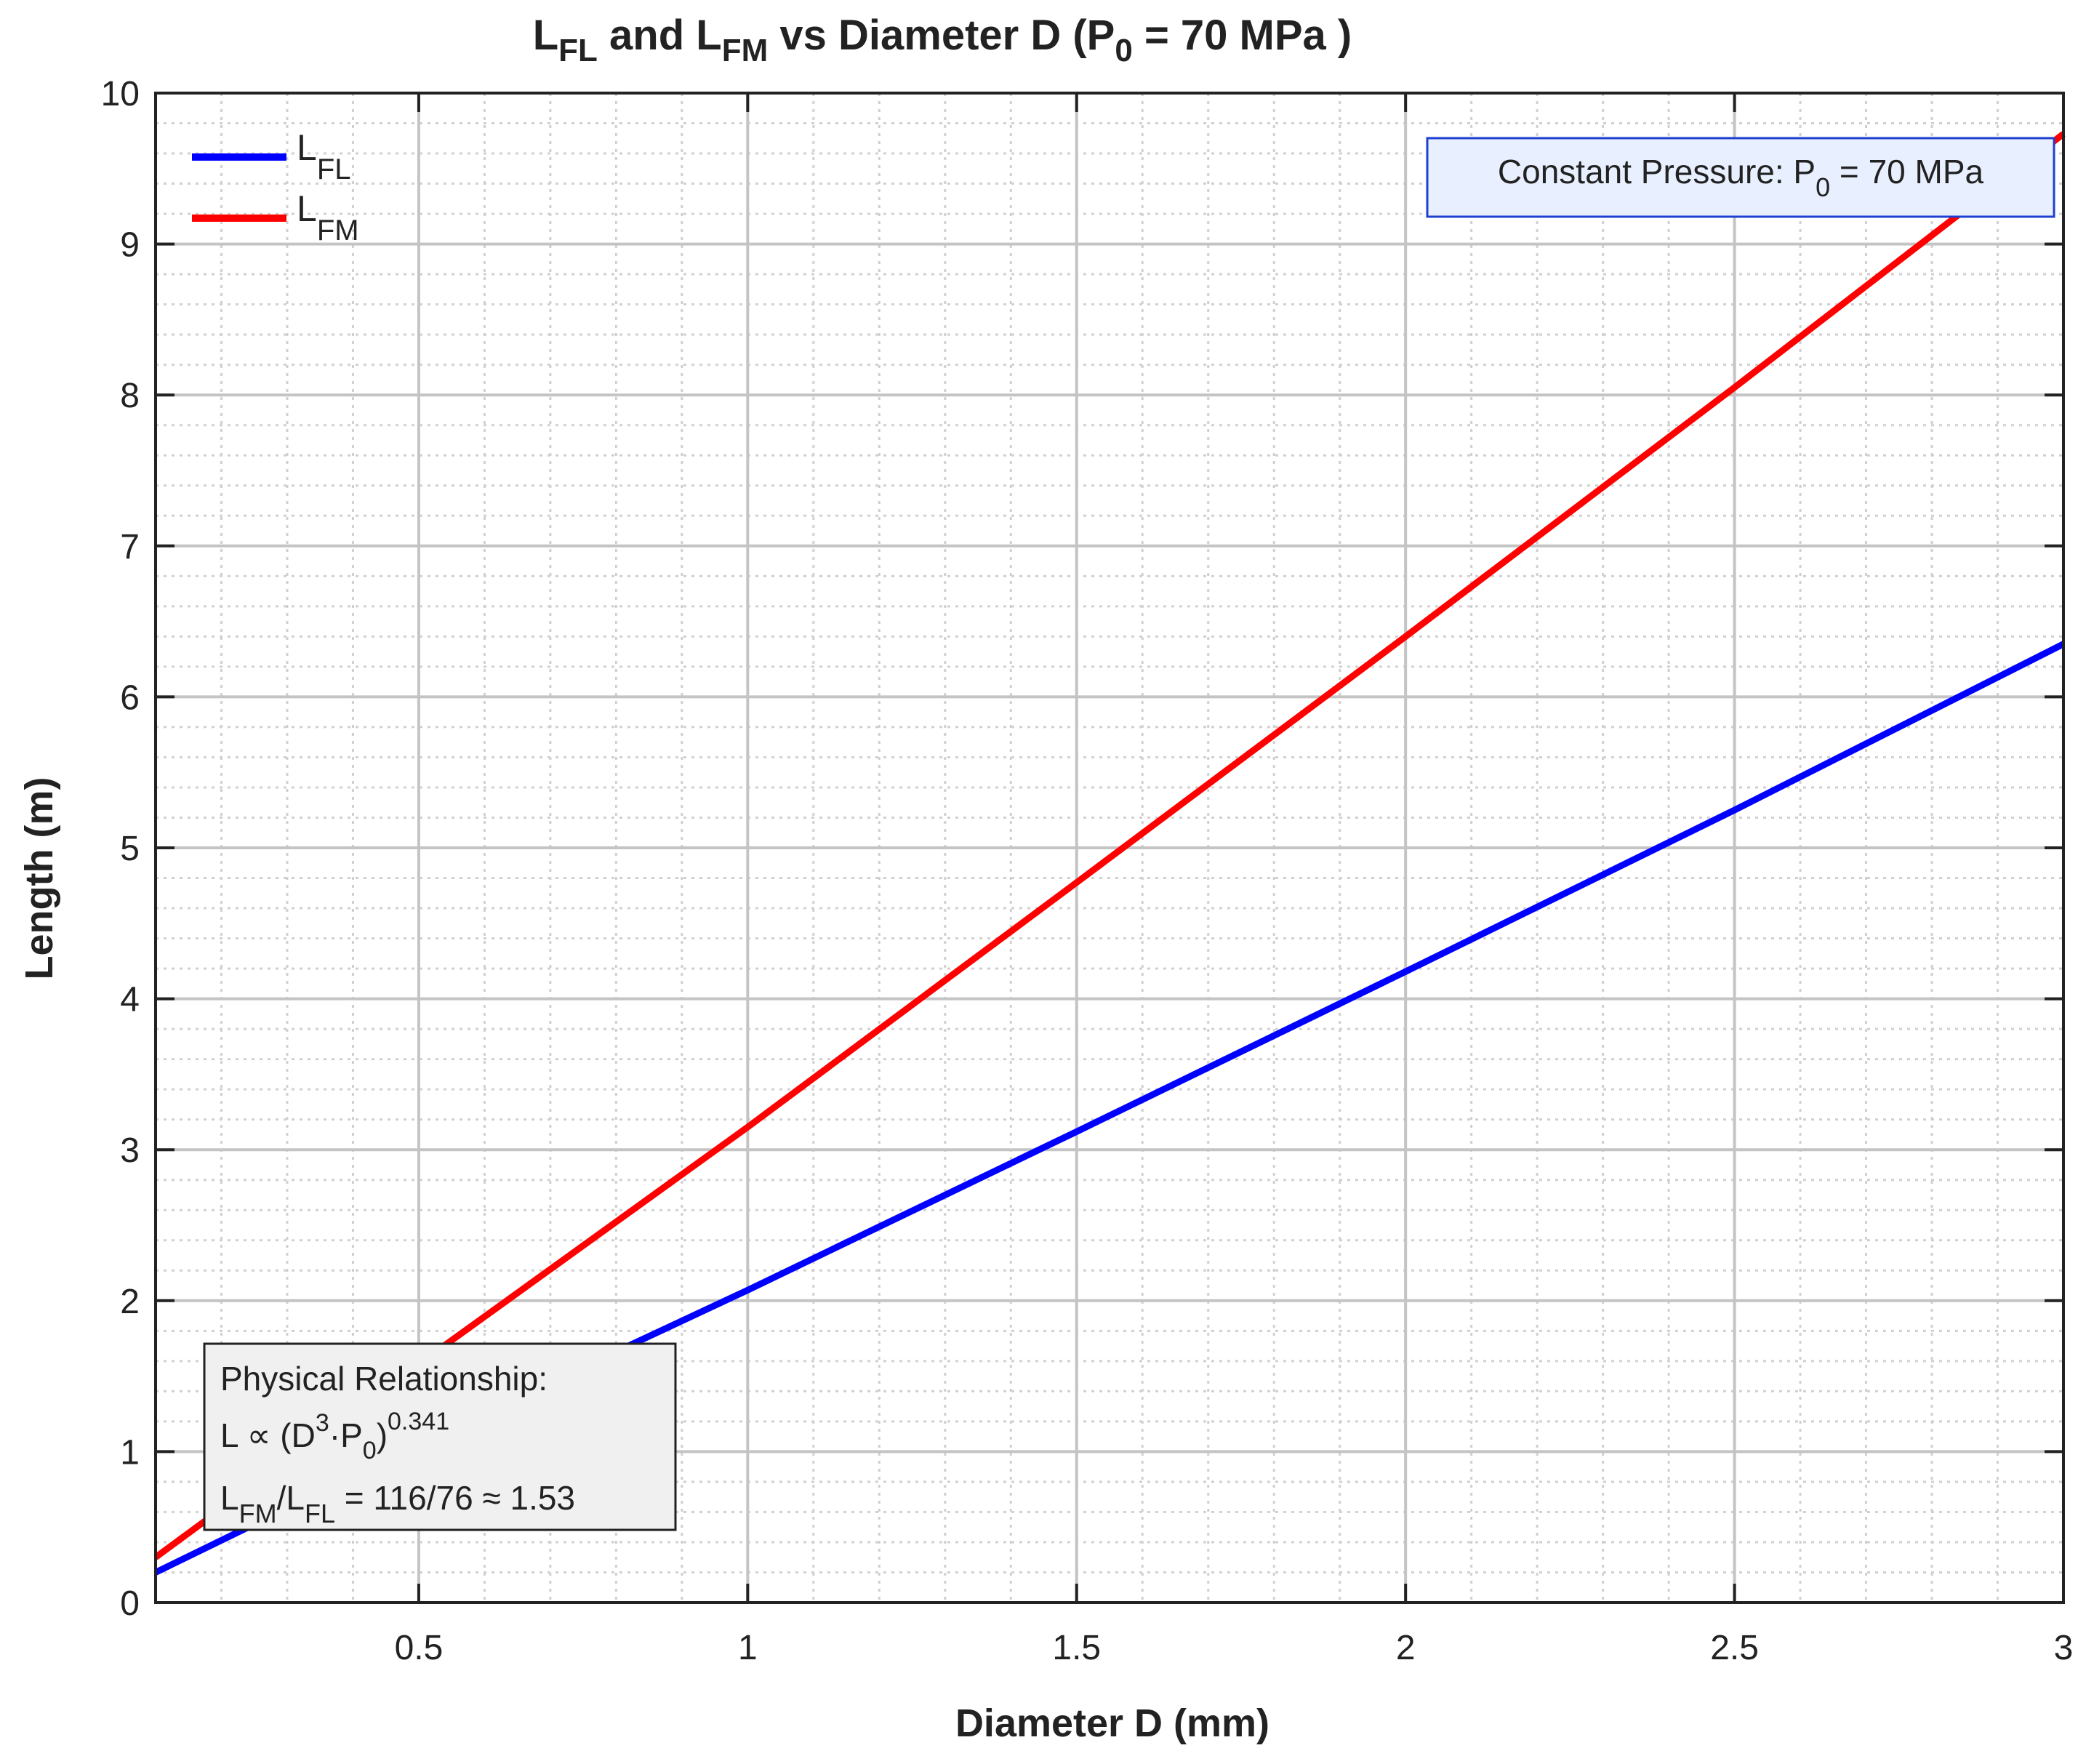 This screenshot has width=2094, height=1764. I want to click on x-tick-label: 2.5, so click(1734, 1648).